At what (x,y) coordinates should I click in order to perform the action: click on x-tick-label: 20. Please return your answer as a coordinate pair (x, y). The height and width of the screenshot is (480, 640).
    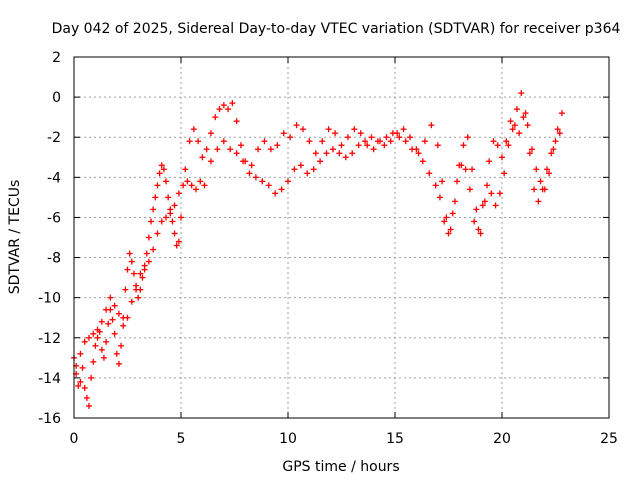
    Looking at the image, I should click on (502, 439).